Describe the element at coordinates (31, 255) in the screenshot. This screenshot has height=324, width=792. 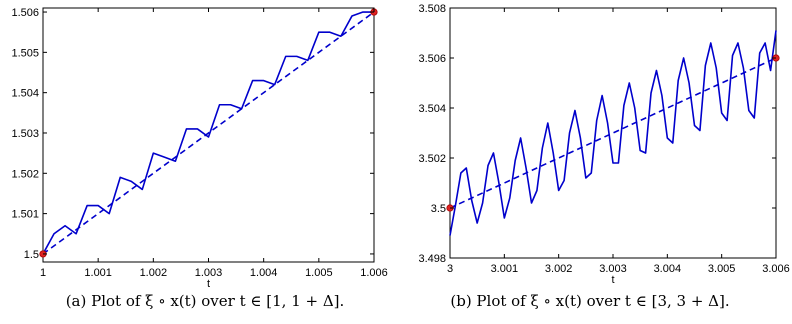
I see `y-tick-label-a: 1.5` at that location.